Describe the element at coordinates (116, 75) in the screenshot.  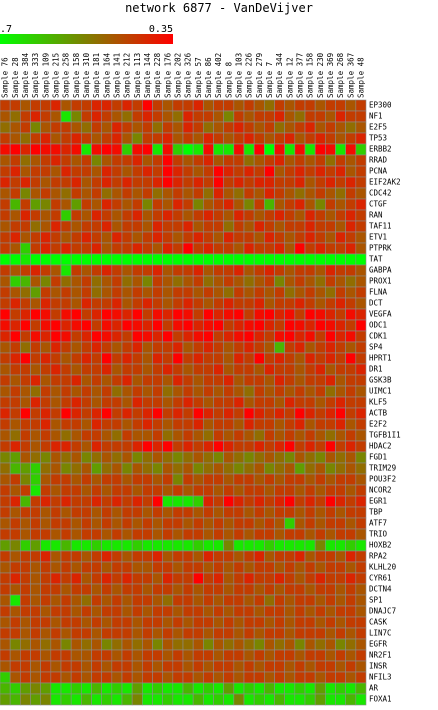
I see `column-label: Sample 141` at that location.